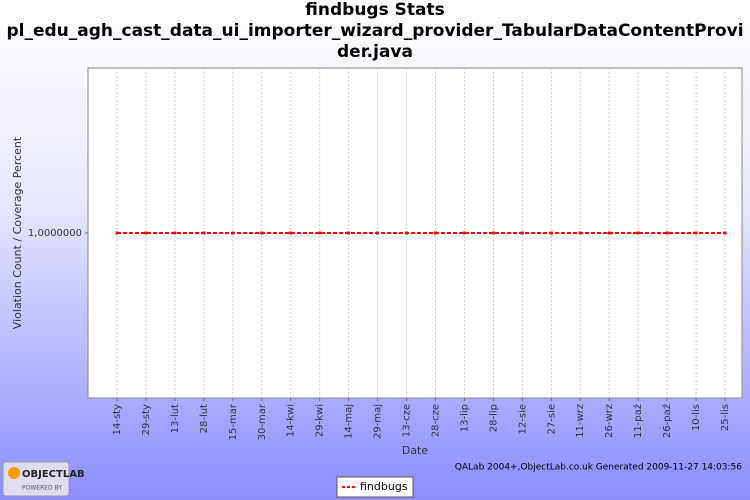  What do you see at coordinates (117, 419) in the screenshot?
I see `x-tick-label: 14-sty` at bounding box center [117, 419].